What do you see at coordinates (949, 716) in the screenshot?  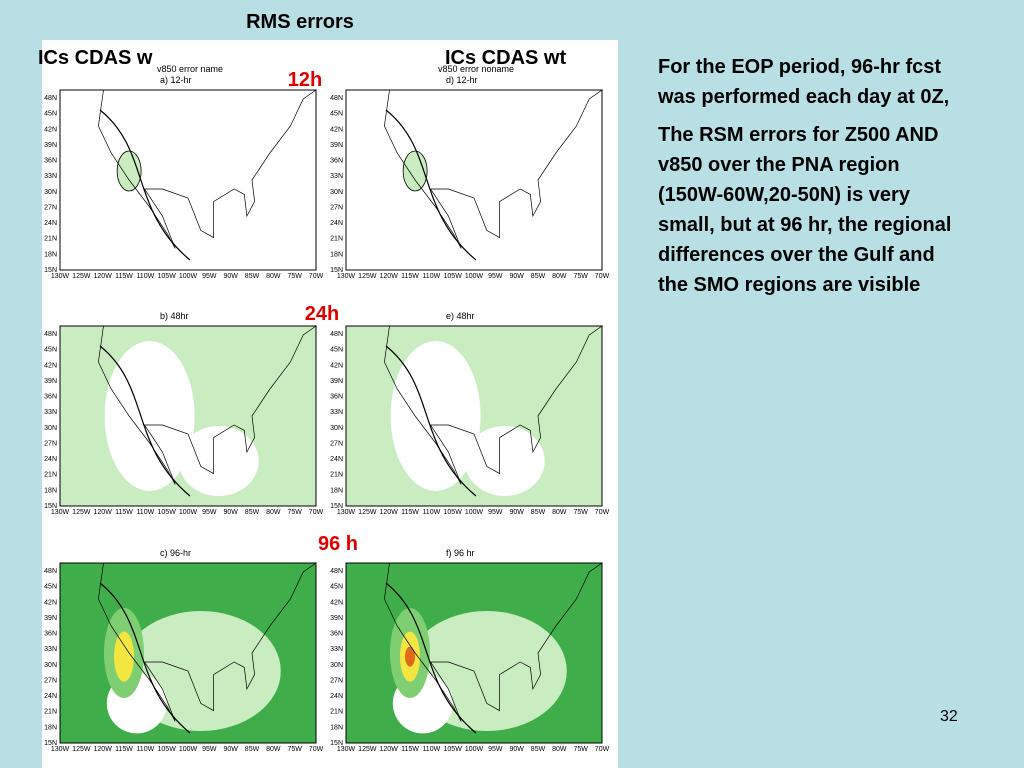 I see `page-number: 32` at bounding box center [949, 716].